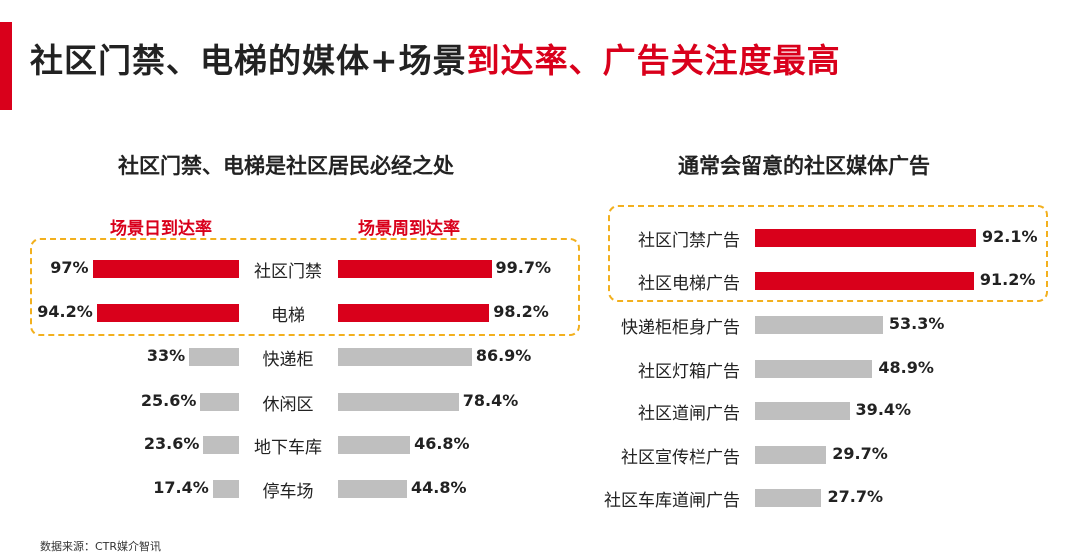 This screenshot has height=558, width=1080. I want to click on daily-reach-label: 94.2%, so click(65, 311).